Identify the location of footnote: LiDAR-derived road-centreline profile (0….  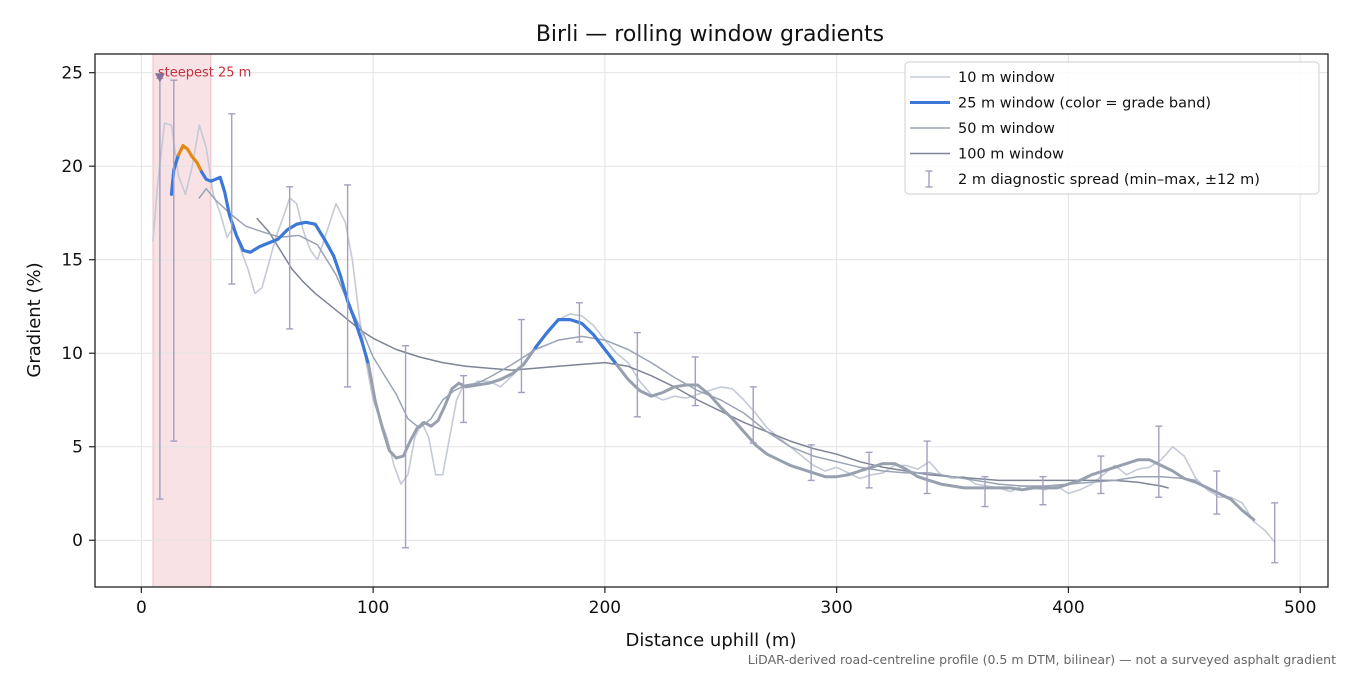
(1042, 659).